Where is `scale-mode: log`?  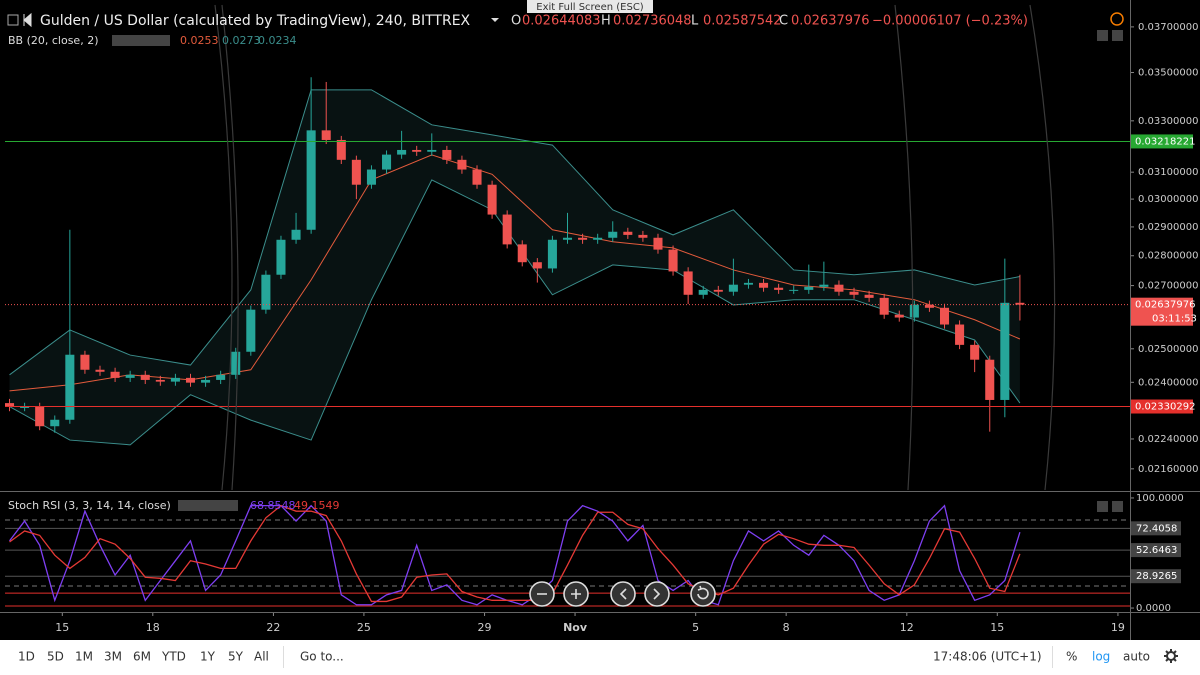 scale-mode: log is located at coordinates (1101, 657).